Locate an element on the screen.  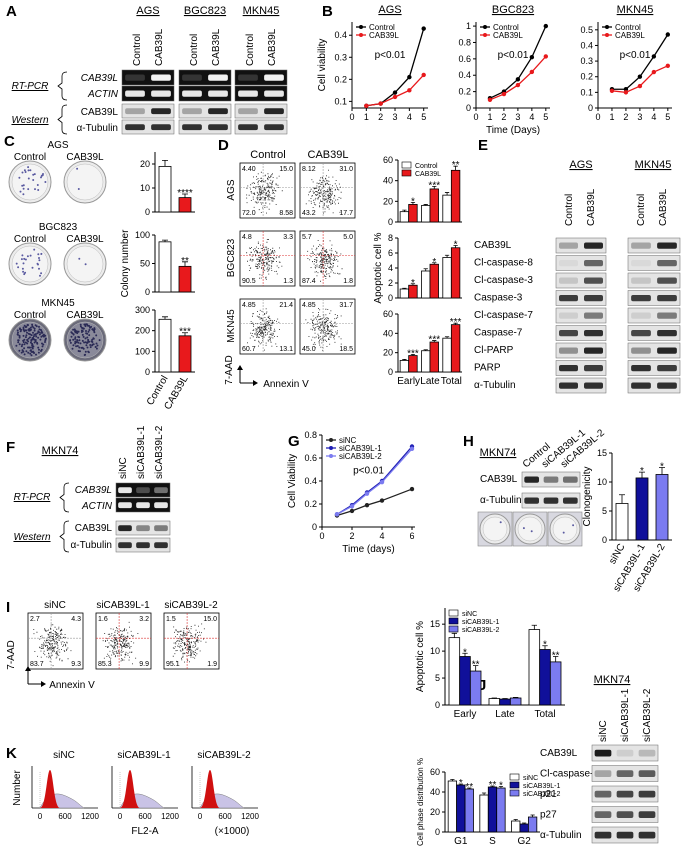
quadrant-value: 4.3 is located at coordinates (76, 619).